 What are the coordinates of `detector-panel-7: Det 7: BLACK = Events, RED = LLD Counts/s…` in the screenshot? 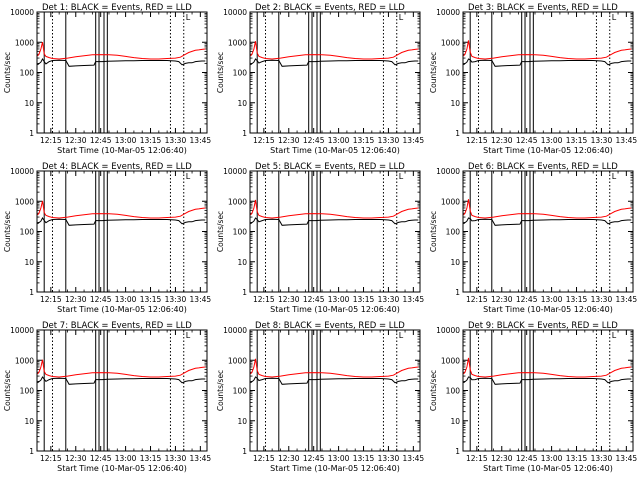 It's located at (107, 397).